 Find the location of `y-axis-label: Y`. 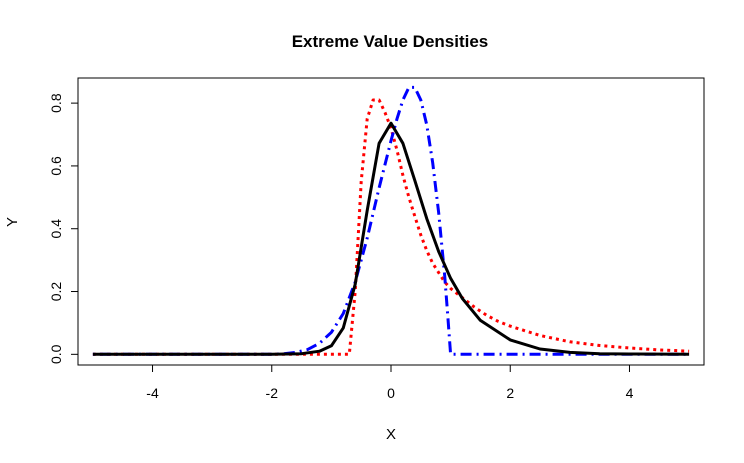

y-axis-label: Y is located at coordinates (12, 222).